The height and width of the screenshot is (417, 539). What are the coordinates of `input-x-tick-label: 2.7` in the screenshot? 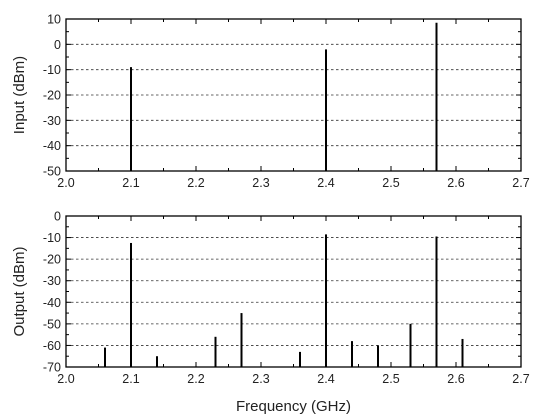 It's located at (520, 183).